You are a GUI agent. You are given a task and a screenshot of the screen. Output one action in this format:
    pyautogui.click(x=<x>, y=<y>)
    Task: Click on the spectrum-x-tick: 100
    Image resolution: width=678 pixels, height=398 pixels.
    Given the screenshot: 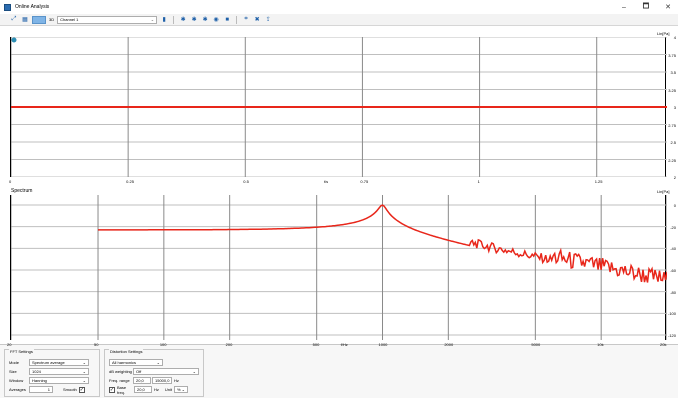 What is the action you would take?
    pyautogui.click(x=163, y=344)
    